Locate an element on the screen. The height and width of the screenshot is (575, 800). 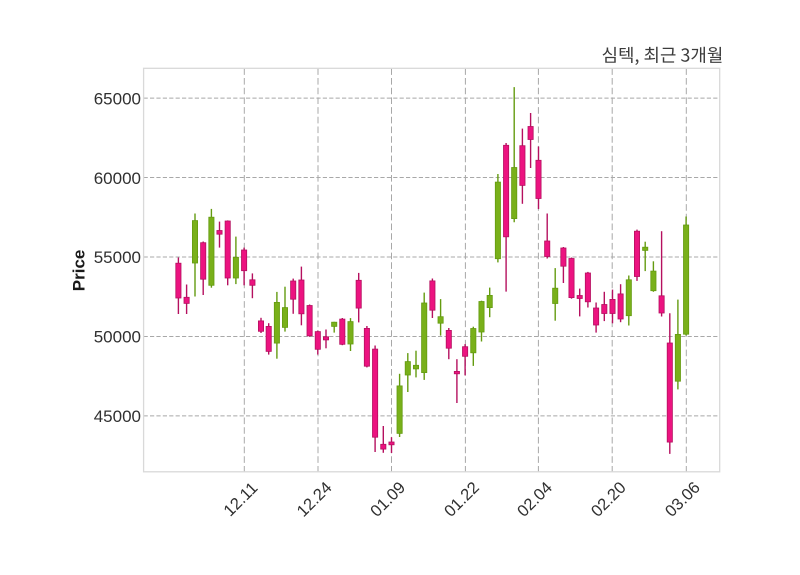
svg-text: Price is located at coordinates (78, 271).